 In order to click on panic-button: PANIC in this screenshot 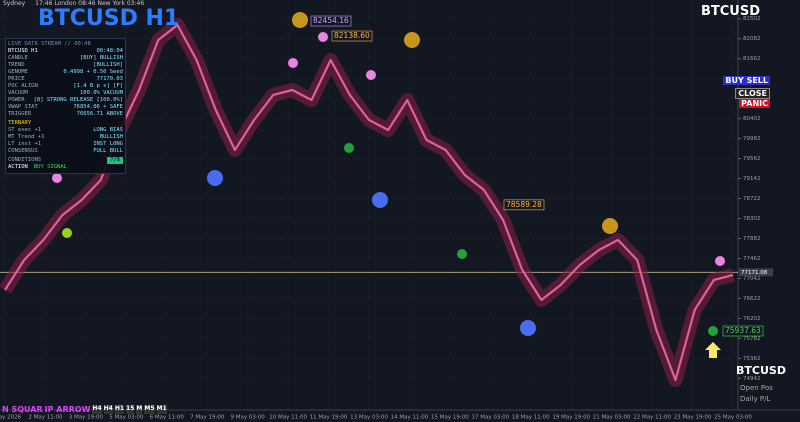, I will do `click(754, 103)`.